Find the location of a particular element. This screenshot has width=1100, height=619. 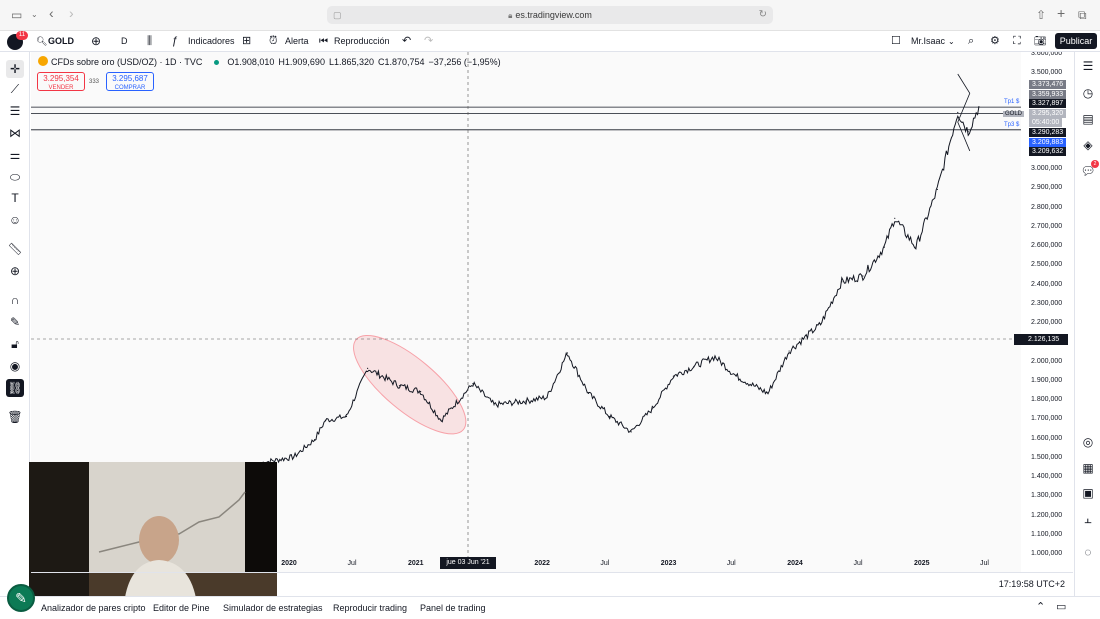

price-tick: 1.200,000 is located at coordinates (1047, 515).